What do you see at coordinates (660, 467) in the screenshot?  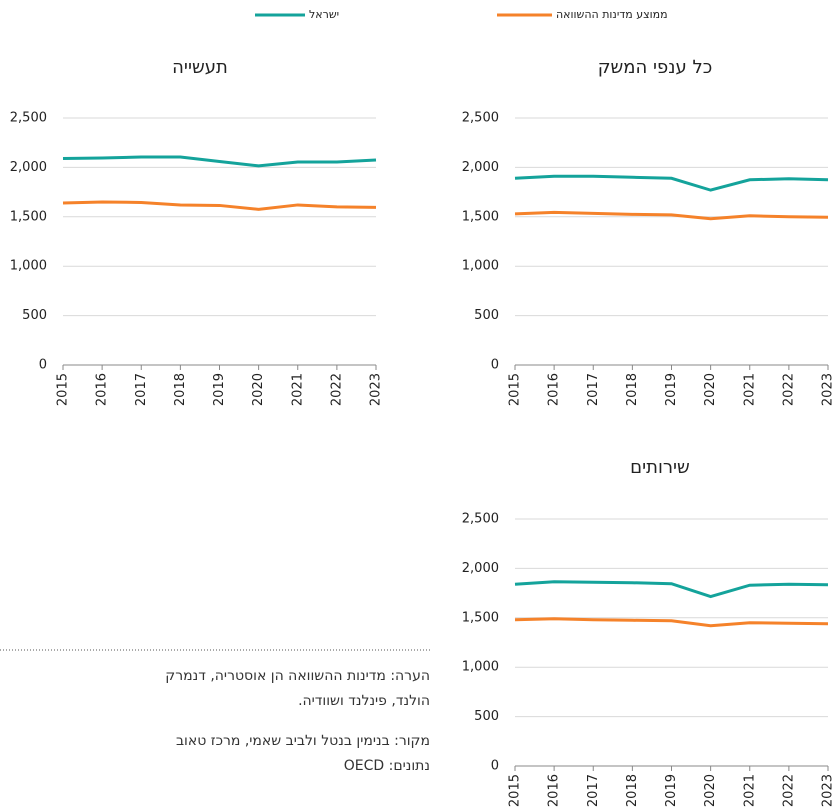 I see `chart-title: שירותים` at bounding box center [660, 467].